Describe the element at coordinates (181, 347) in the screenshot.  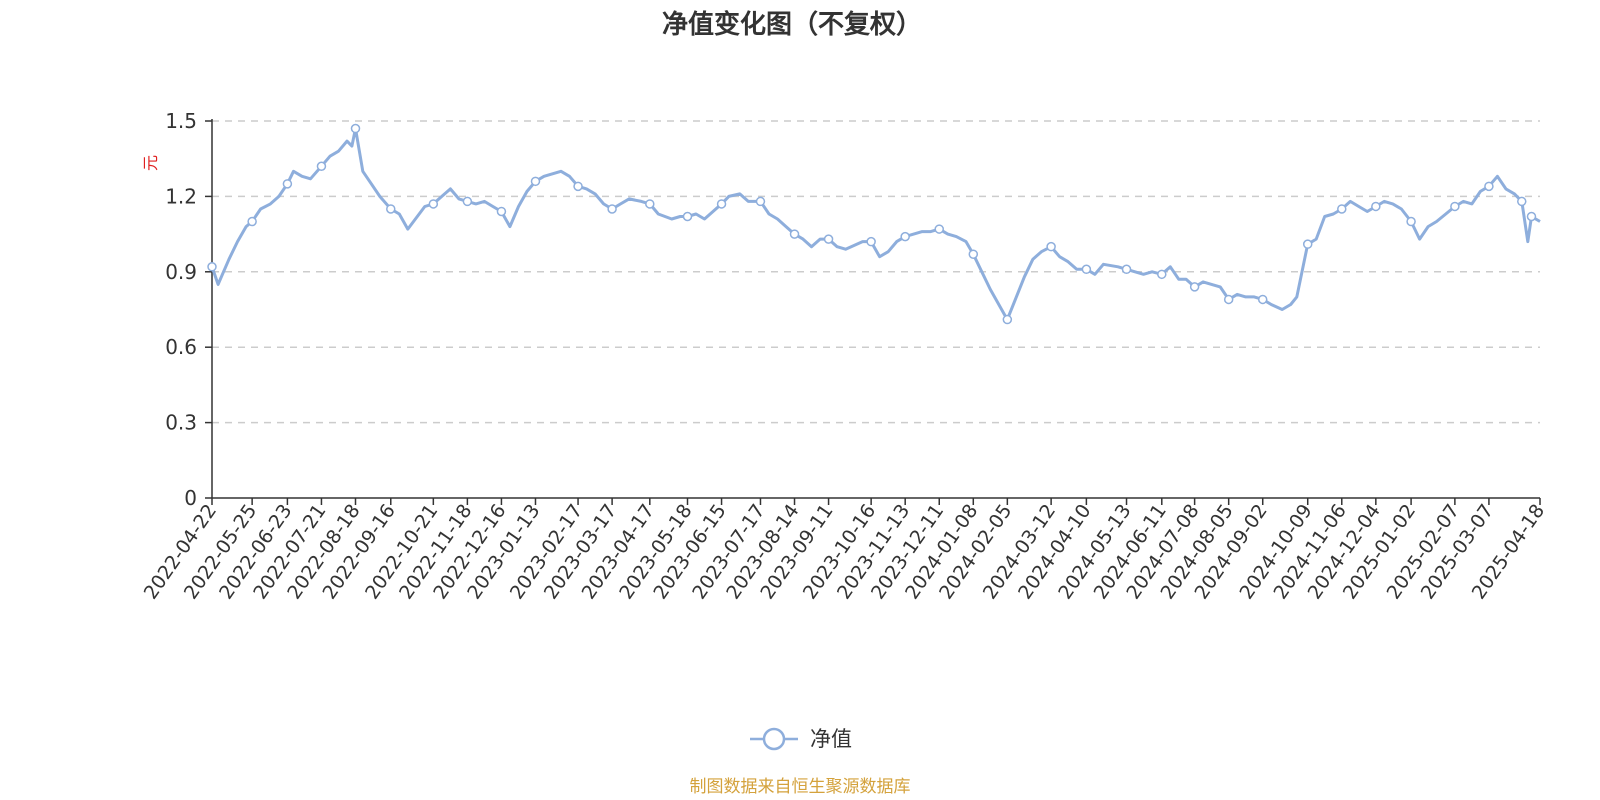
I see `y-tick-label: 0.6` at that location.